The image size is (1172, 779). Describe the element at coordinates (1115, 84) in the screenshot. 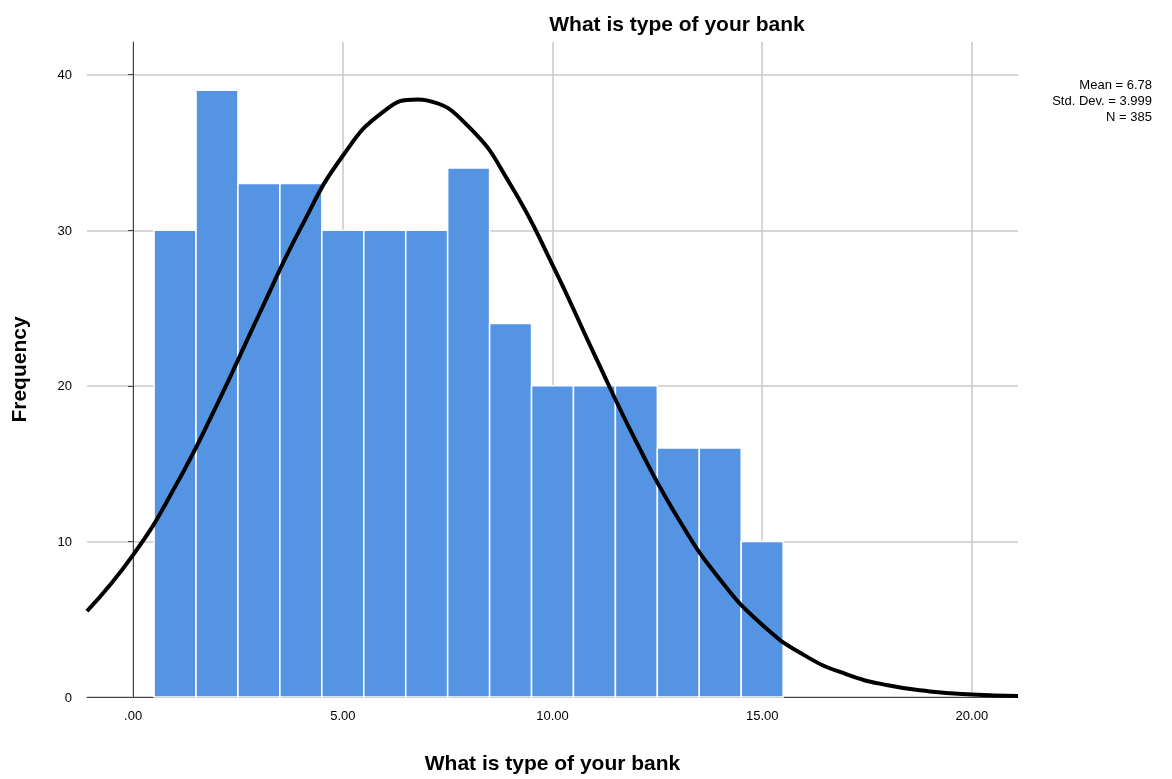

I see `text: Mean = 6.78` at that location.